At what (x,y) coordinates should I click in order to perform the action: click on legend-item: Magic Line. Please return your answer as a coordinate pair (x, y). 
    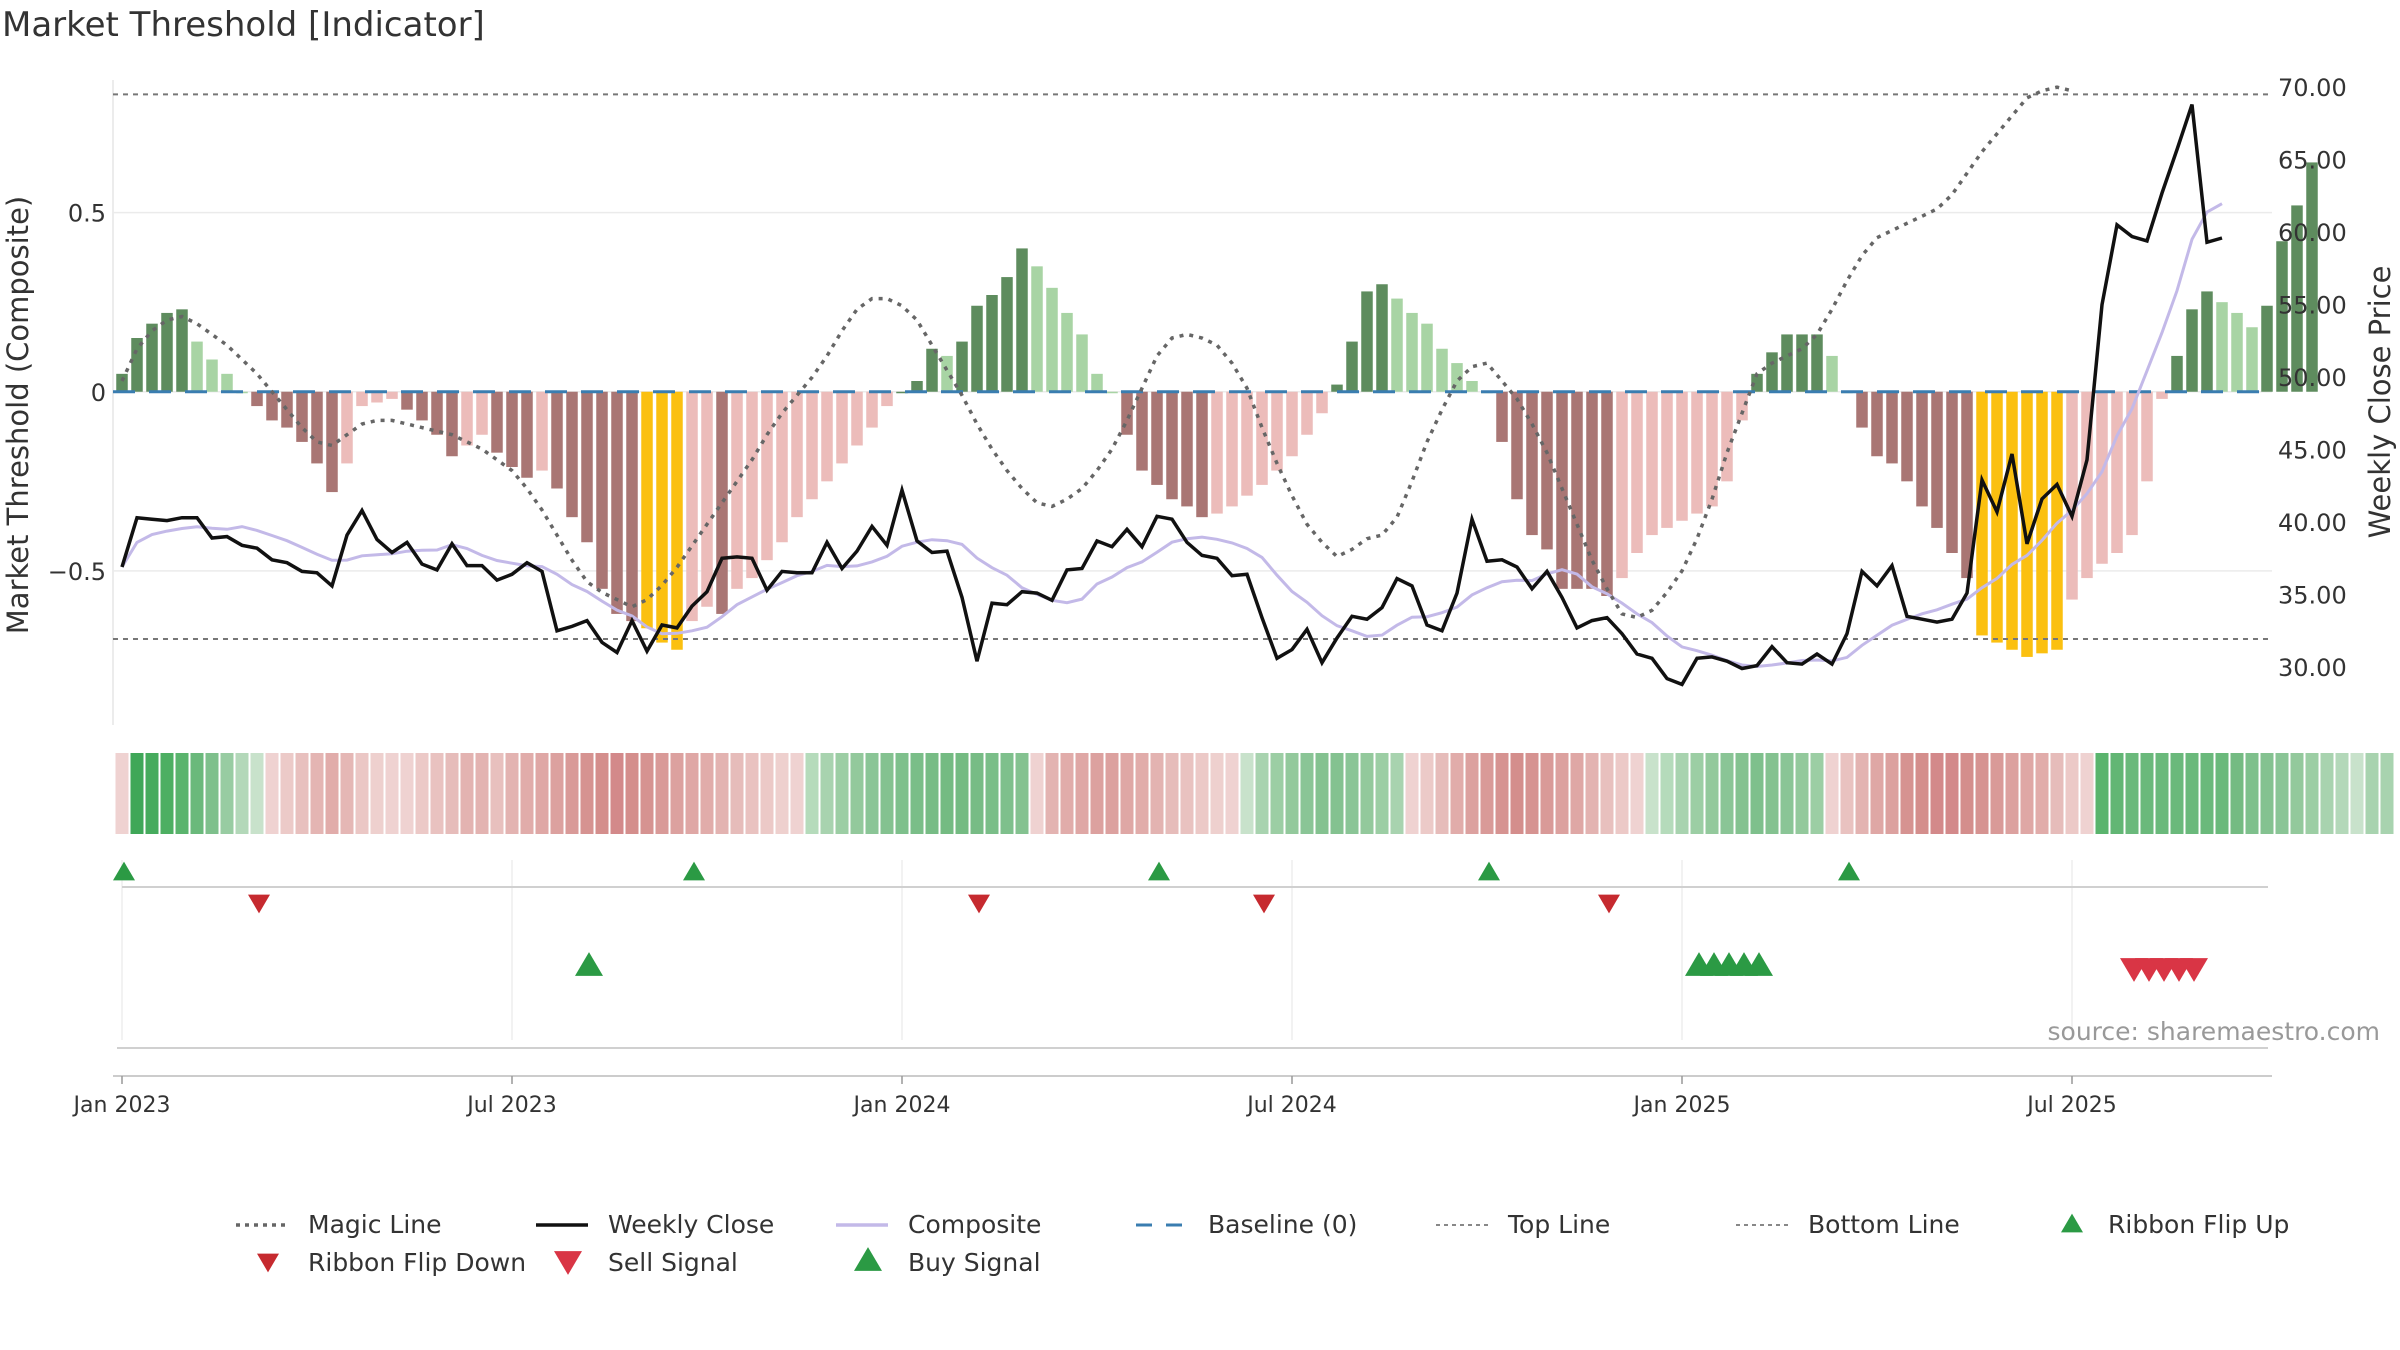
    Looking at the image, I should click on (339, 1224).